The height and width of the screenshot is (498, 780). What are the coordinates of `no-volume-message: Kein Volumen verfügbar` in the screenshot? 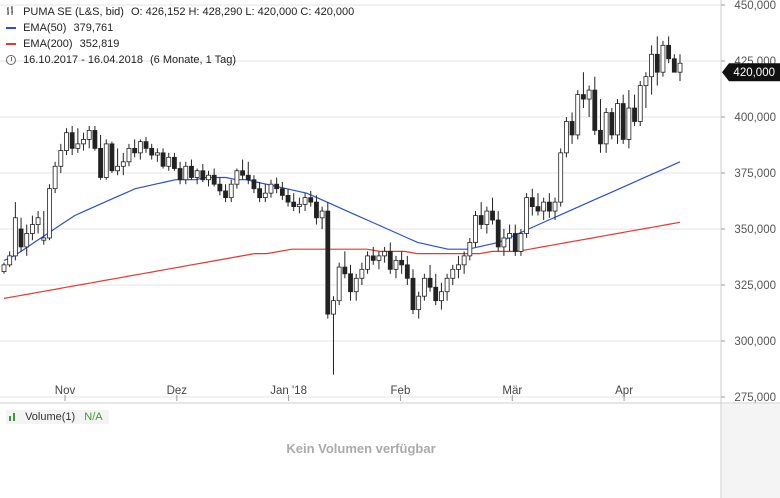 It's located at (361, 448).